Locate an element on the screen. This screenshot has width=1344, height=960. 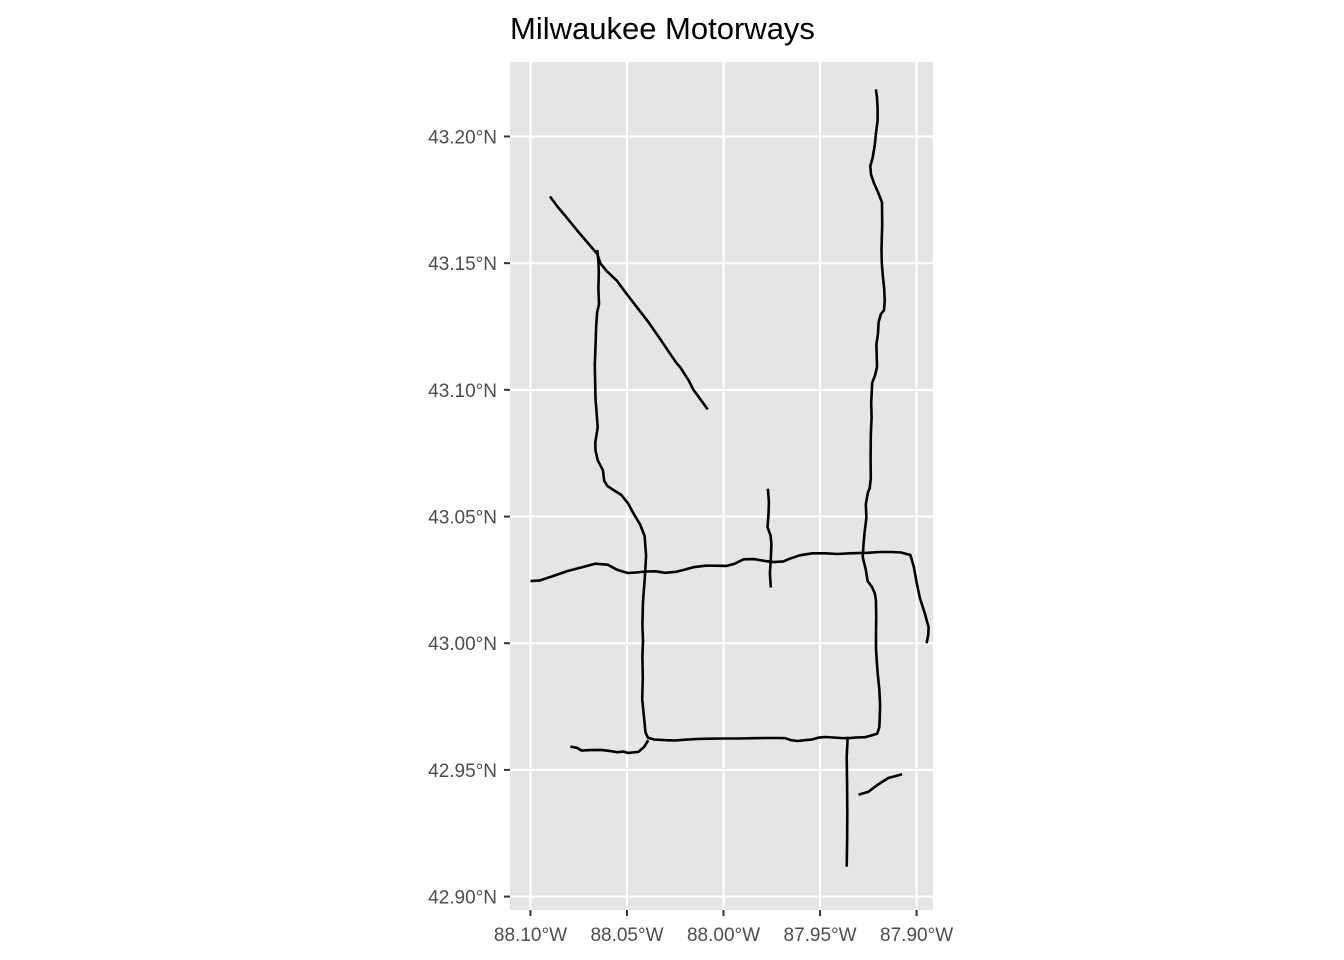
x-tick-label: 88.05°W is located at coordinates (626, 935).